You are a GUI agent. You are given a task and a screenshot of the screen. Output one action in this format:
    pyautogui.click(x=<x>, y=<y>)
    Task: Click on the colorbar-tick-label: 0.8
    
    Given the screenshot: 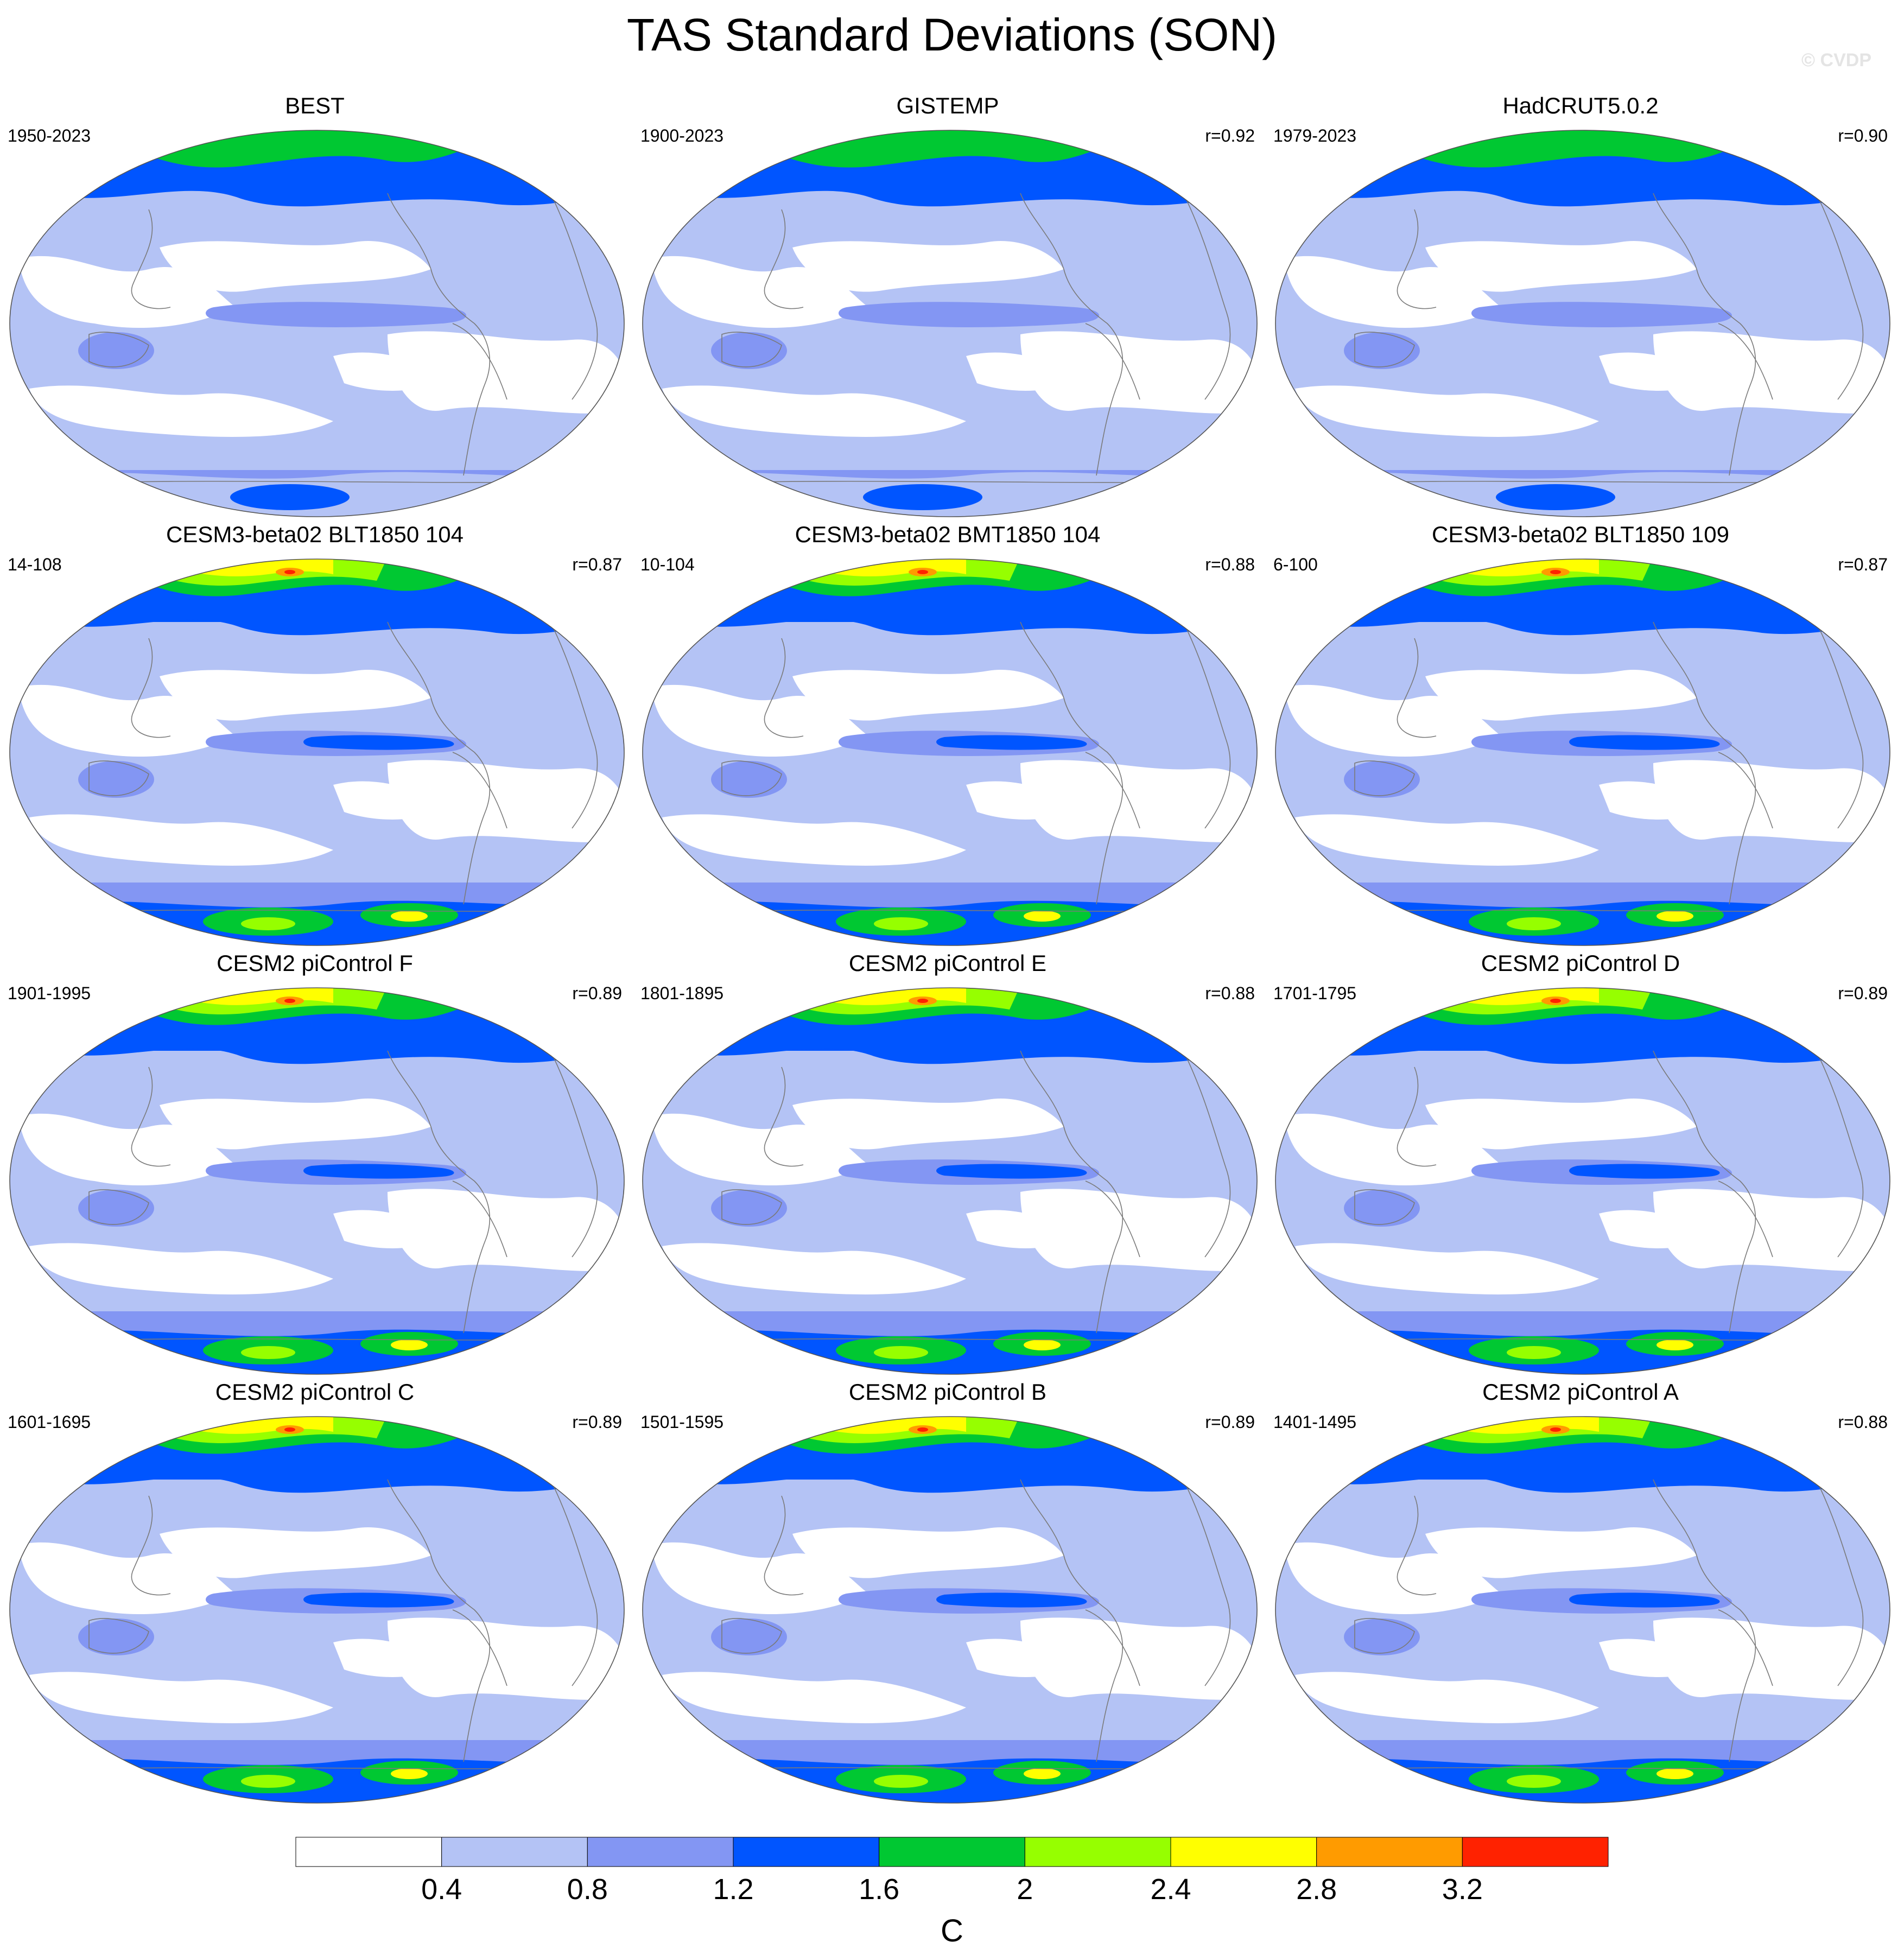 What is the action you would take?
    pyautogui.click(x=587, y=1889)
    